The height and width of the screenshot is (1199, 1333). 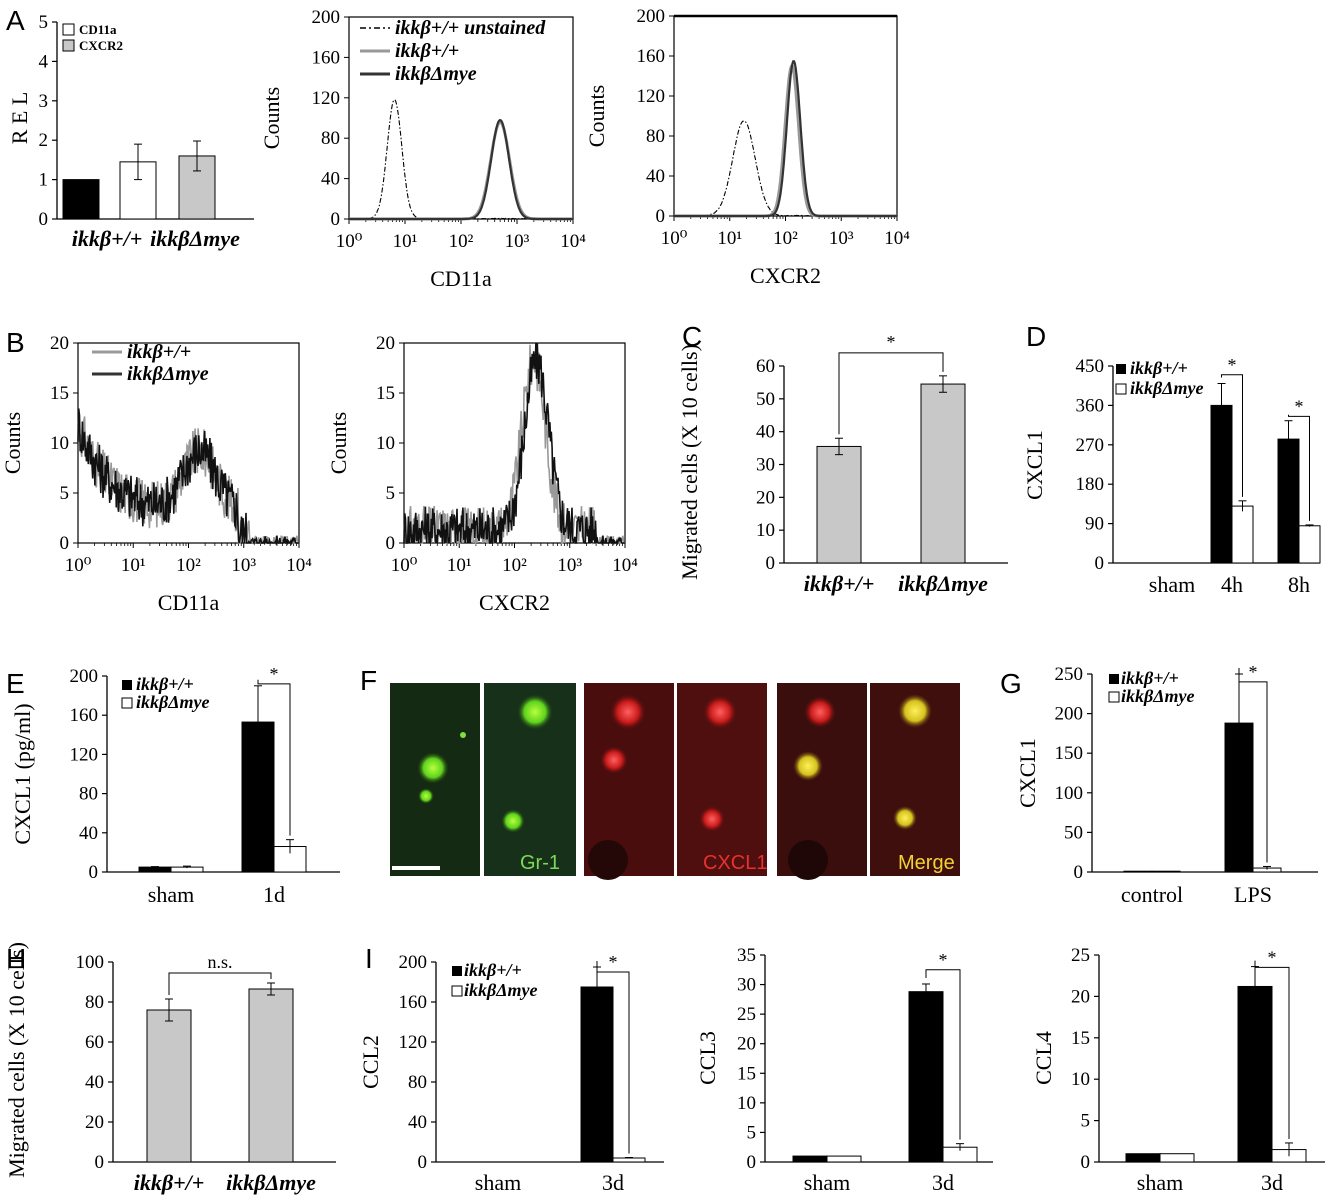 I want to click on D-y-label: CXCL1, so click(x=1034, y=465).